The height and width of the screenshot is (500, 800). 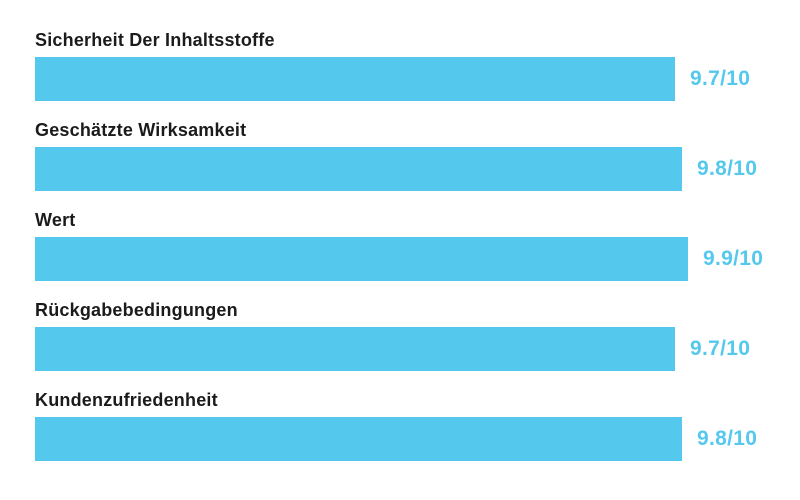 I want to click on category-label: Sicherheit Der Inhaltsstoffe, so click(x=155, y=40).